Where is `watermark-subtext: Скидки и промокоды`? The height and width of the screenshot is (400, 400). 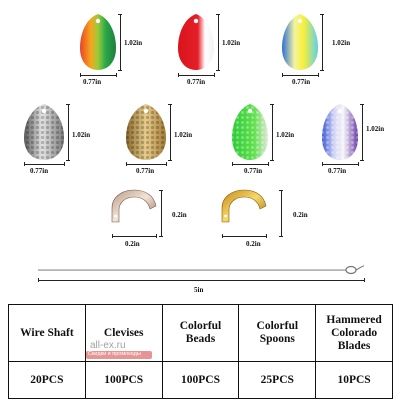
watermark-subtext: Скидки и промокоды is located at coordinates (114, 354).